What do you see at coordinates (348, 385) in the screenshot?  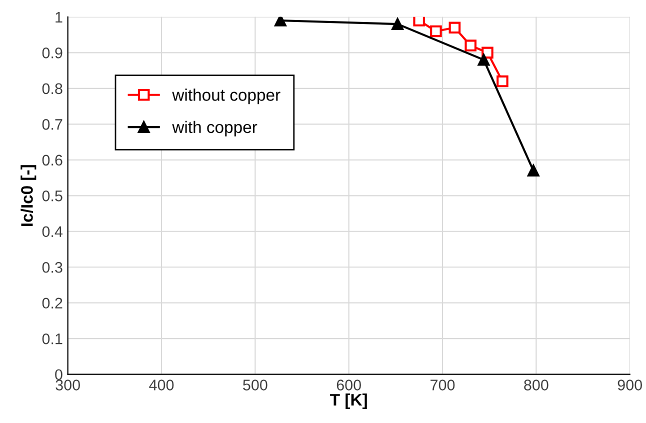 I see `x-tick-label: 600` at bounding box center [348, 385].